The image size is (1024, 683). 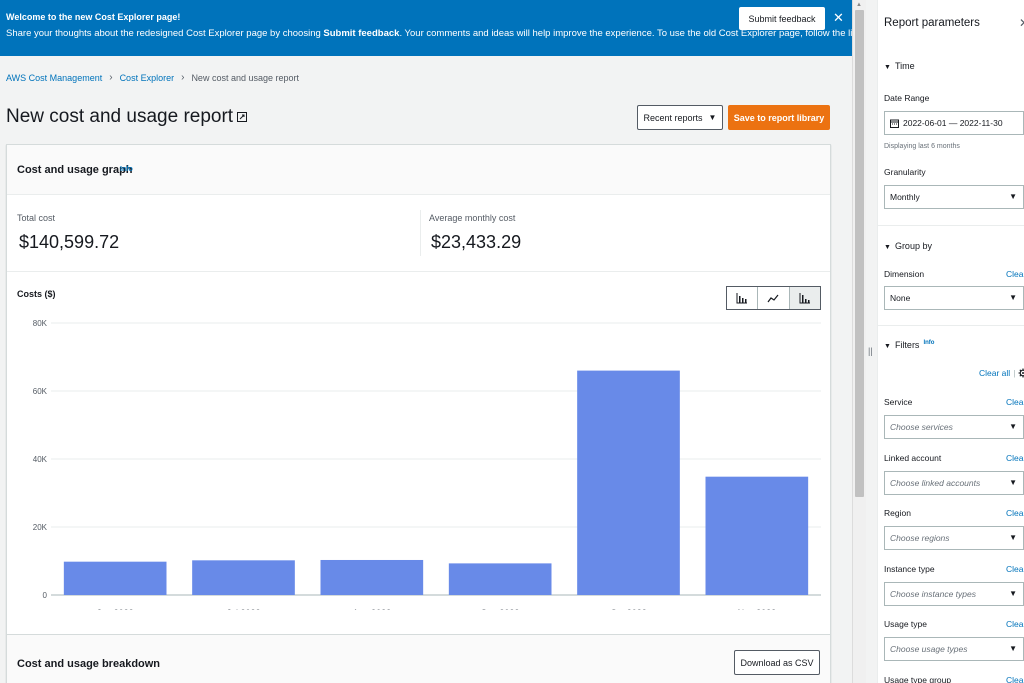 I want to click on chart-type-toggle, so click(x=773, y=298).